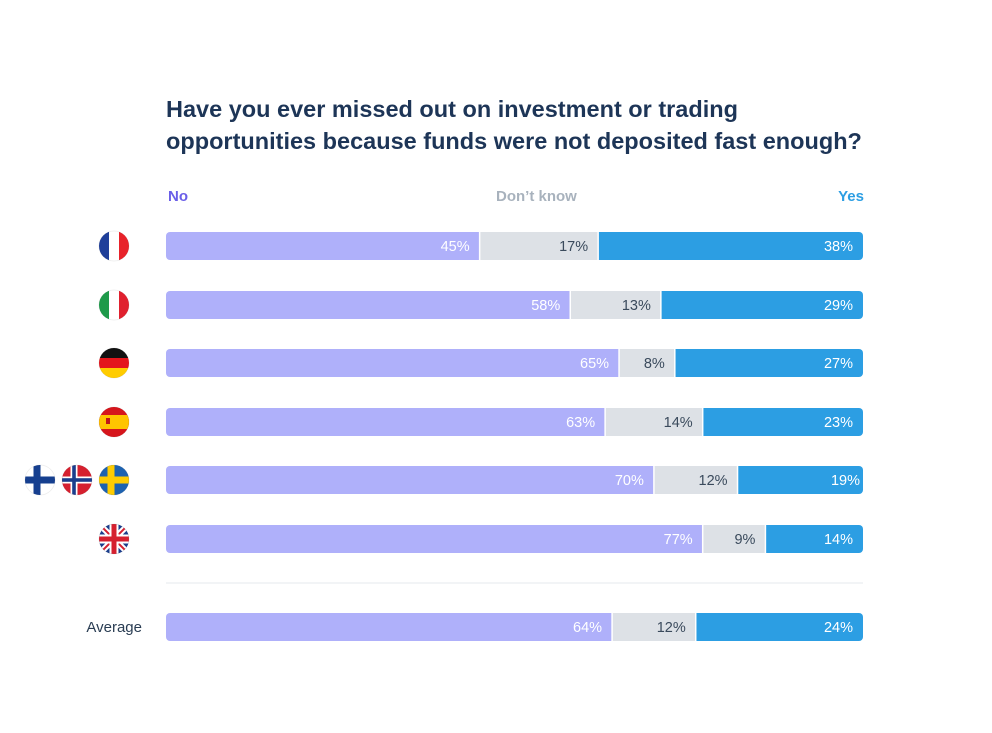 This screenshot has height=733, width=992. What do you see at coordinates (389, 627) in the screenshot?
I see `bar-average-no` at bounding box center [389, 627].